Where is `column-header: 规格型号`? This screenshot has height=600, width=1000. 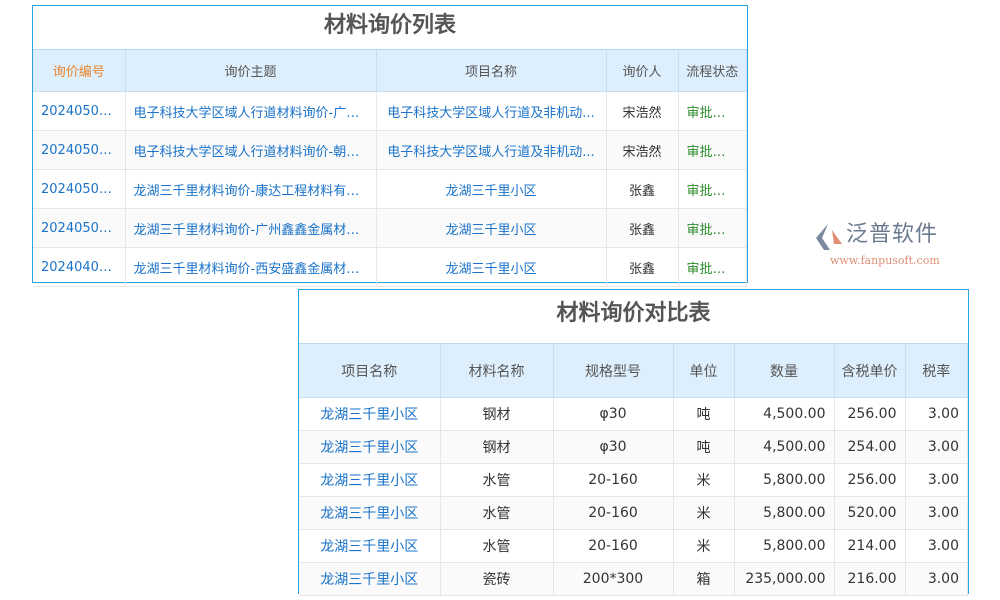
column-header: 规格型号 is located at coordinates (613, 371).